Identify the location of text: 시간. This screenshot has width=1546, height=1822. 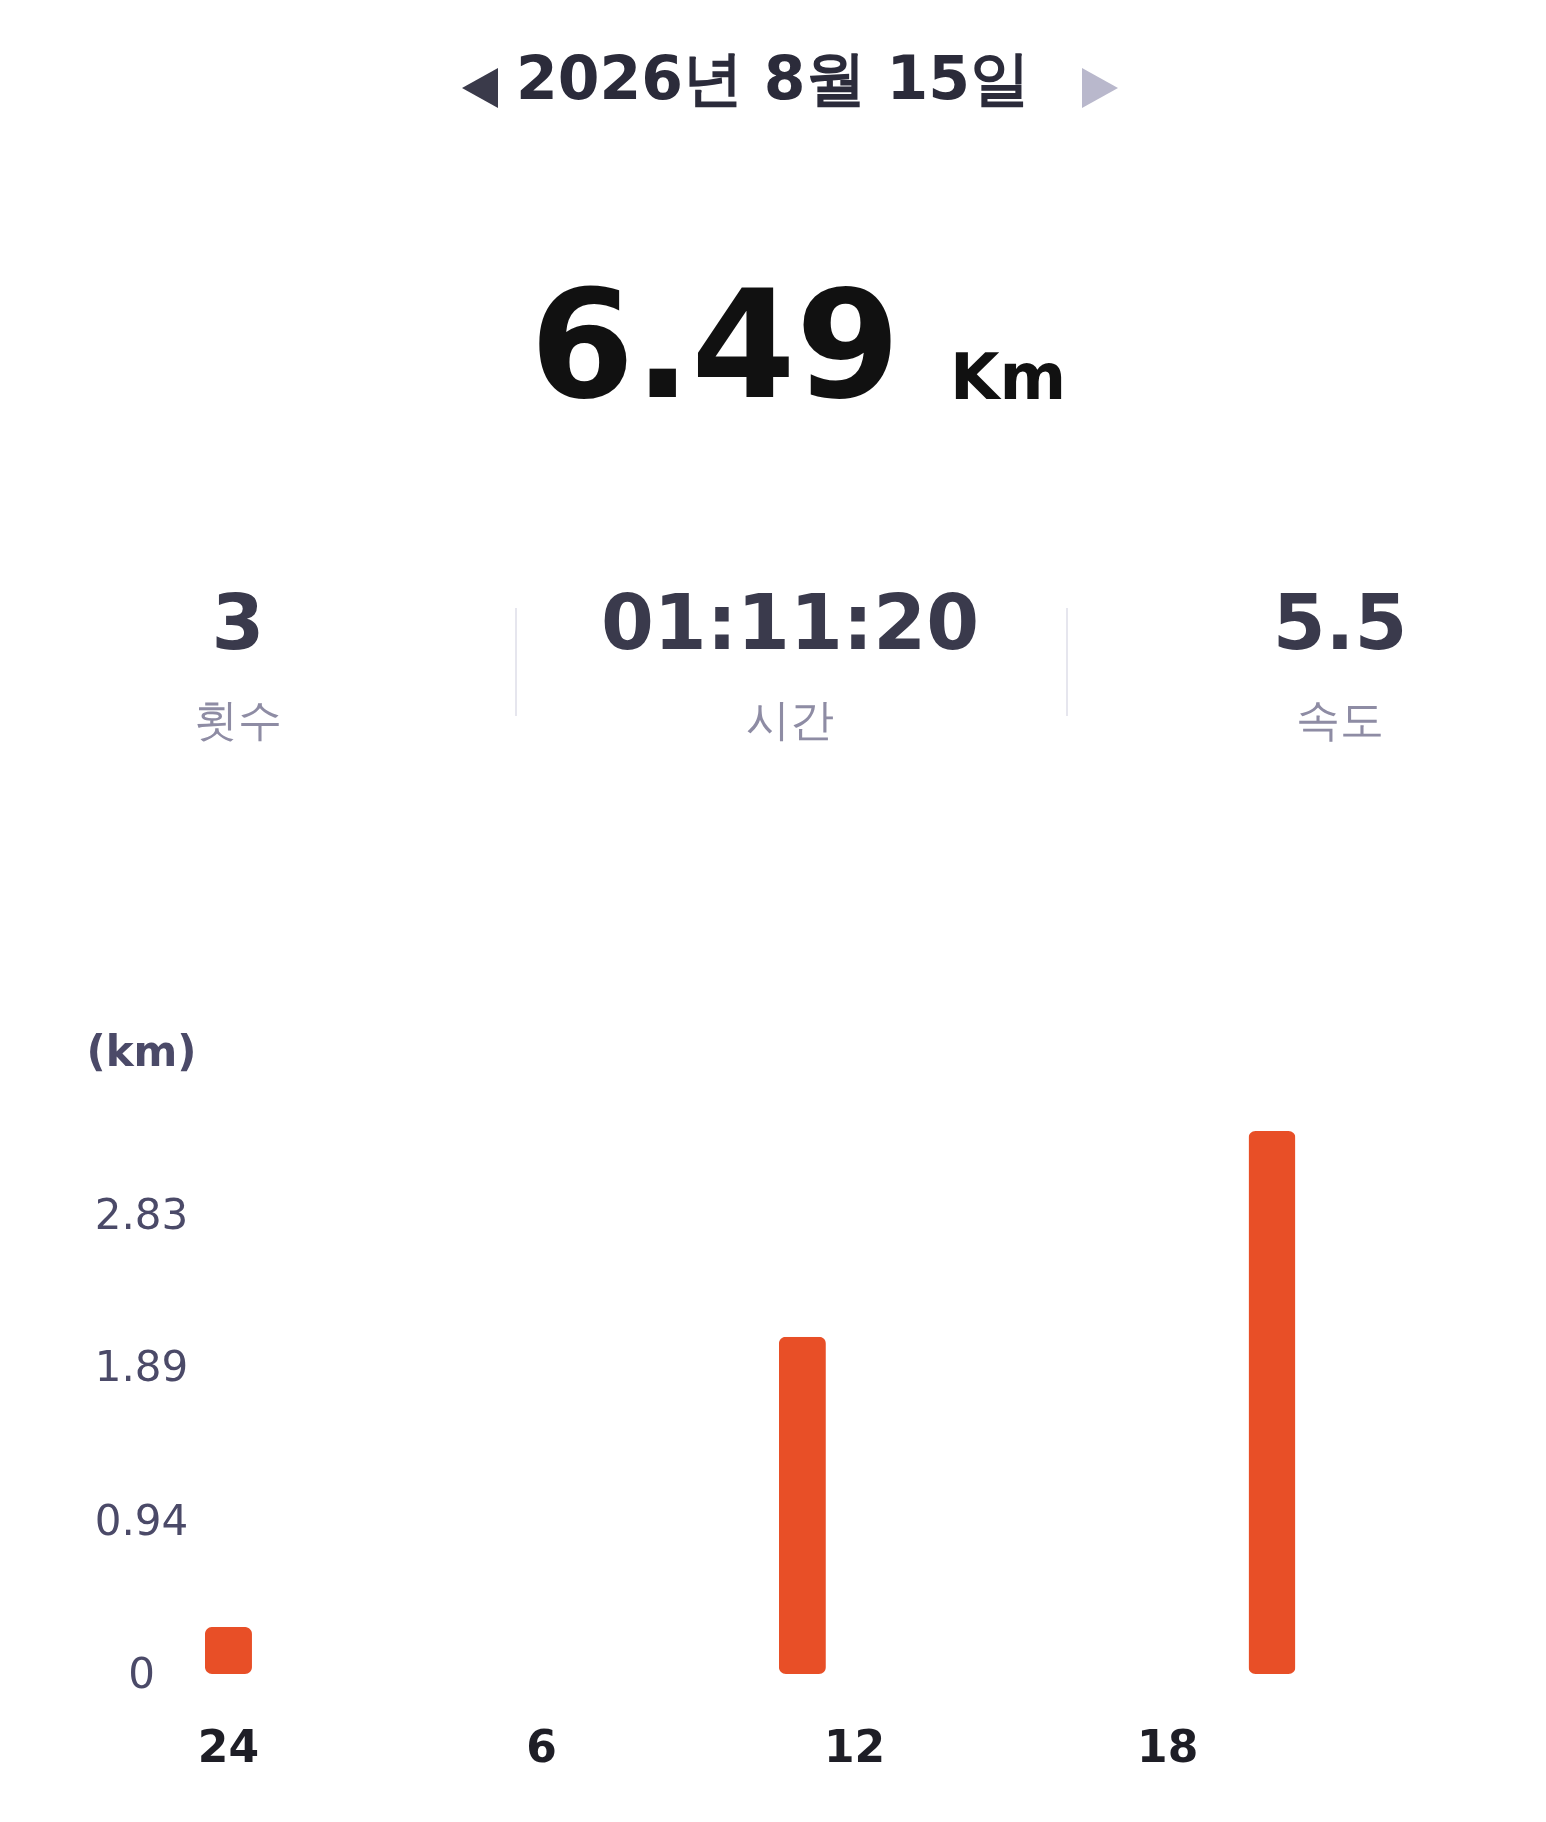
(790, 719).